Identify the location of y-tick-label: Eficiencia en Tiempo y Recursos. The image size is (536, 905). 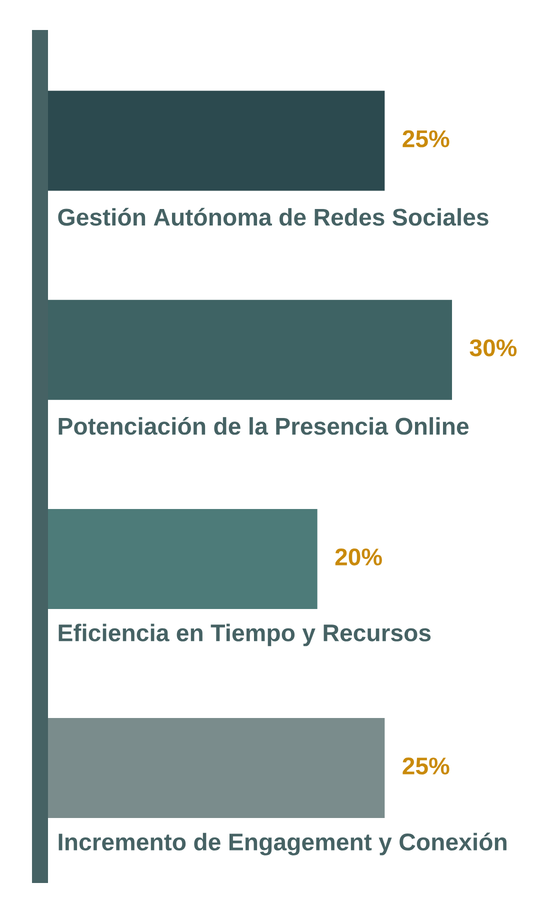
(244, 635).